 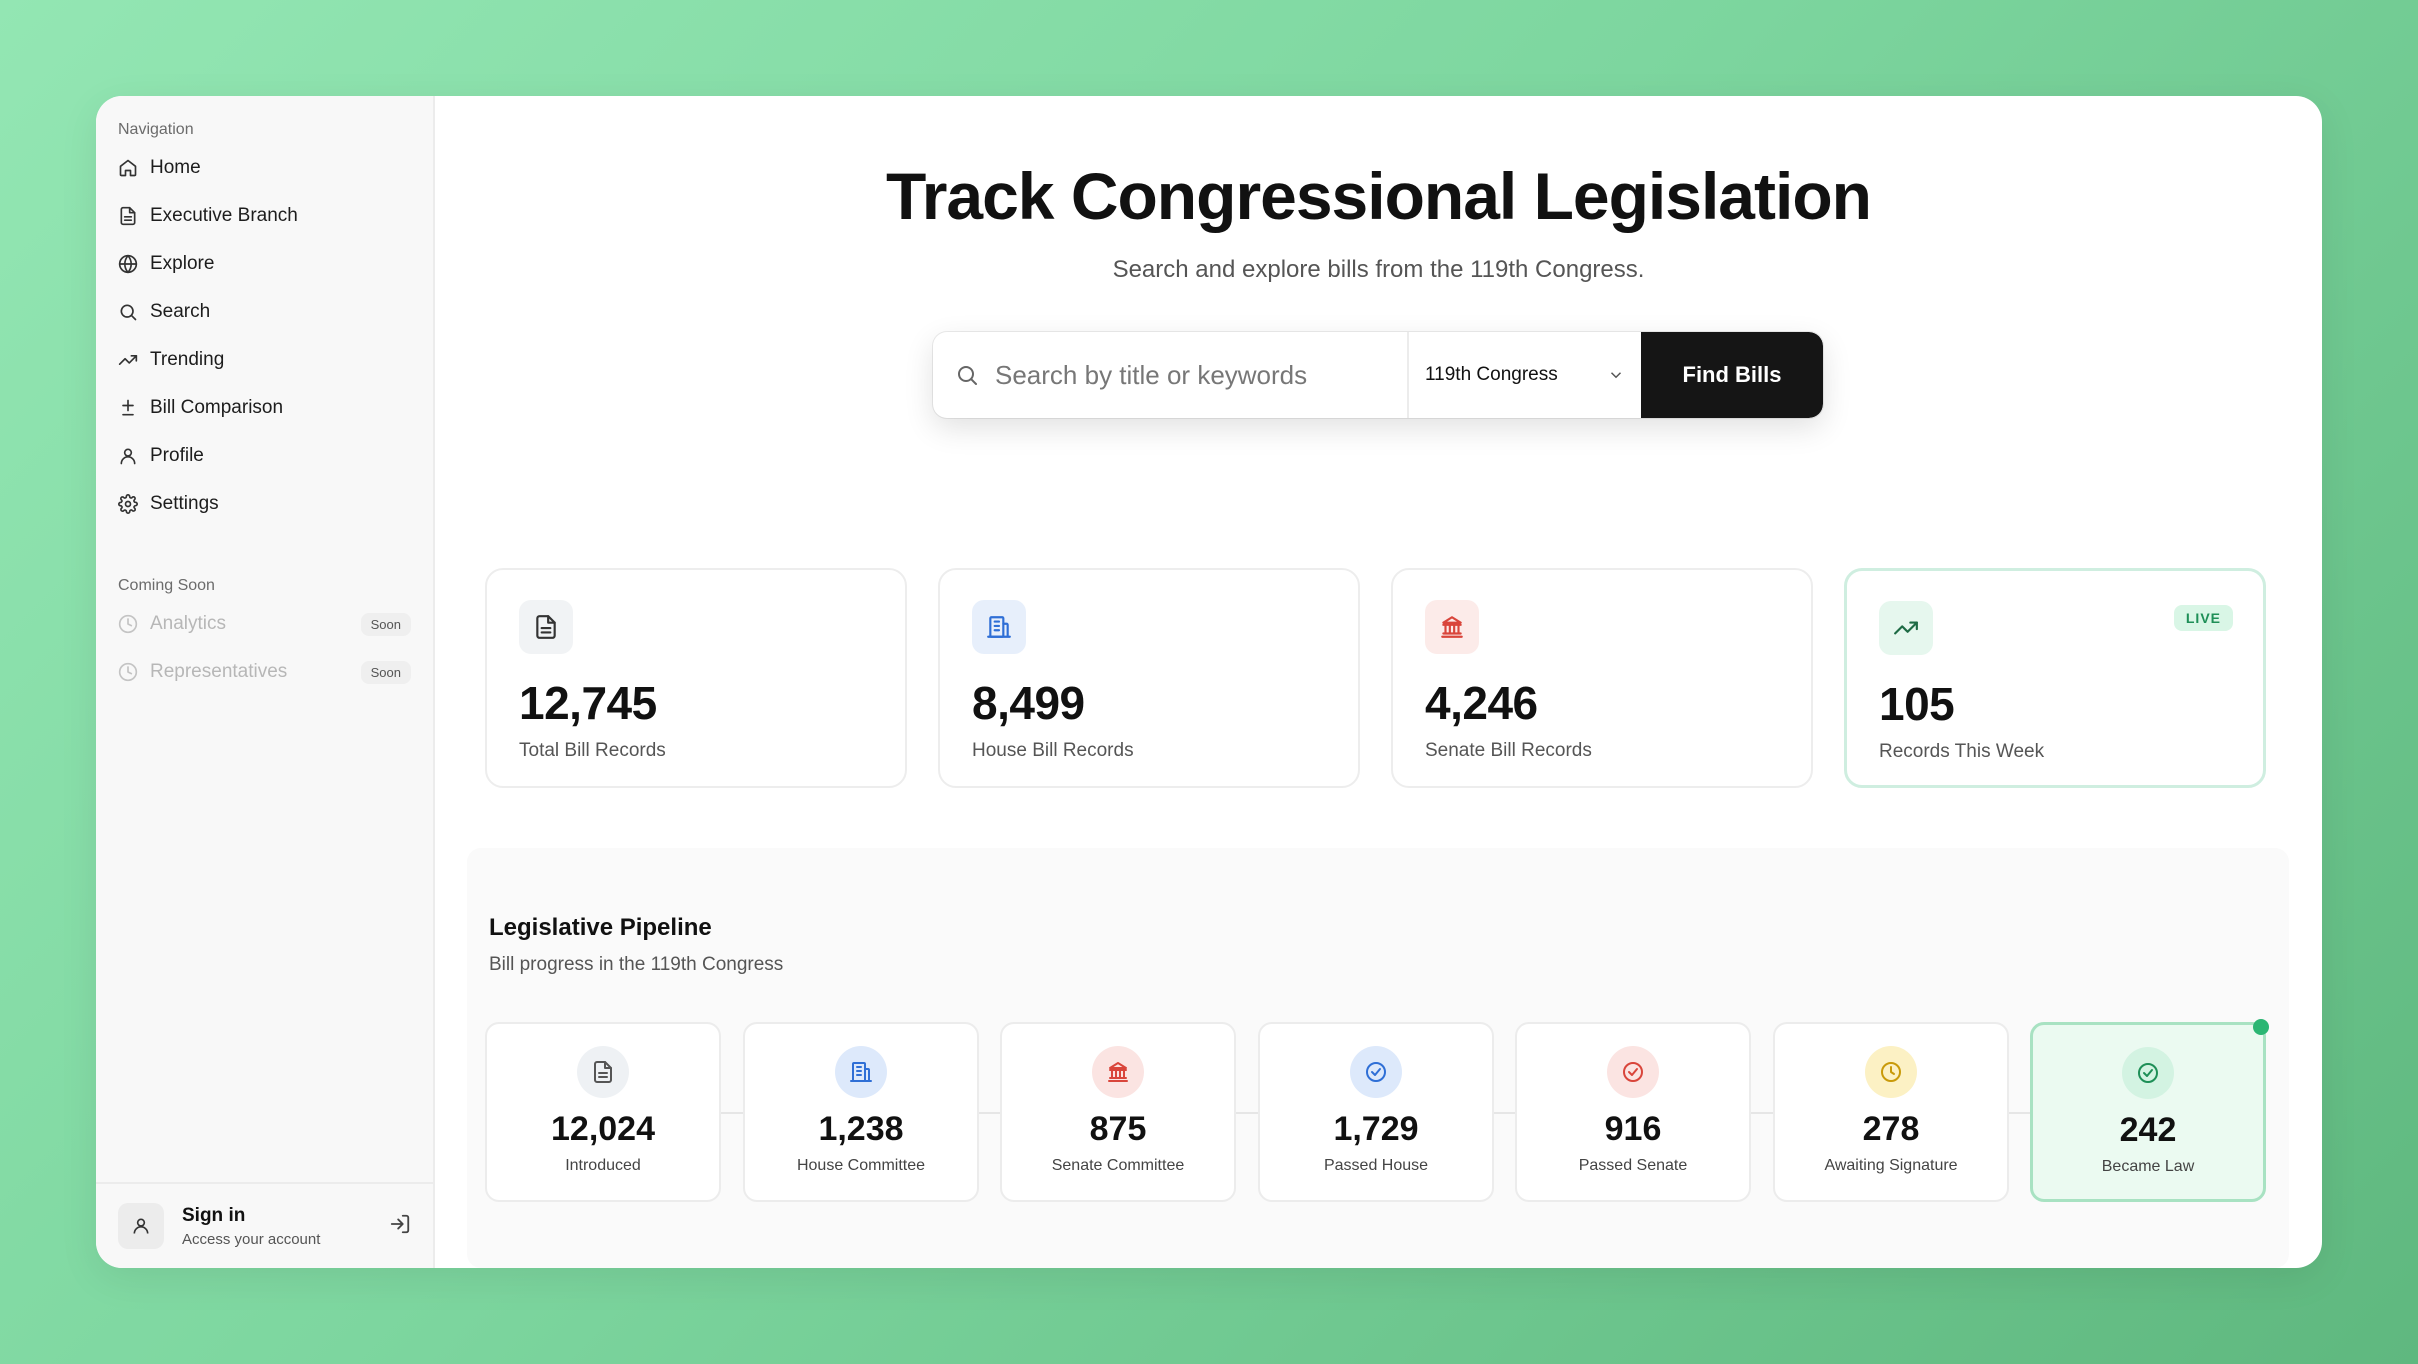 I want to click on plus-minus-icon, so click(x=128, y=408).